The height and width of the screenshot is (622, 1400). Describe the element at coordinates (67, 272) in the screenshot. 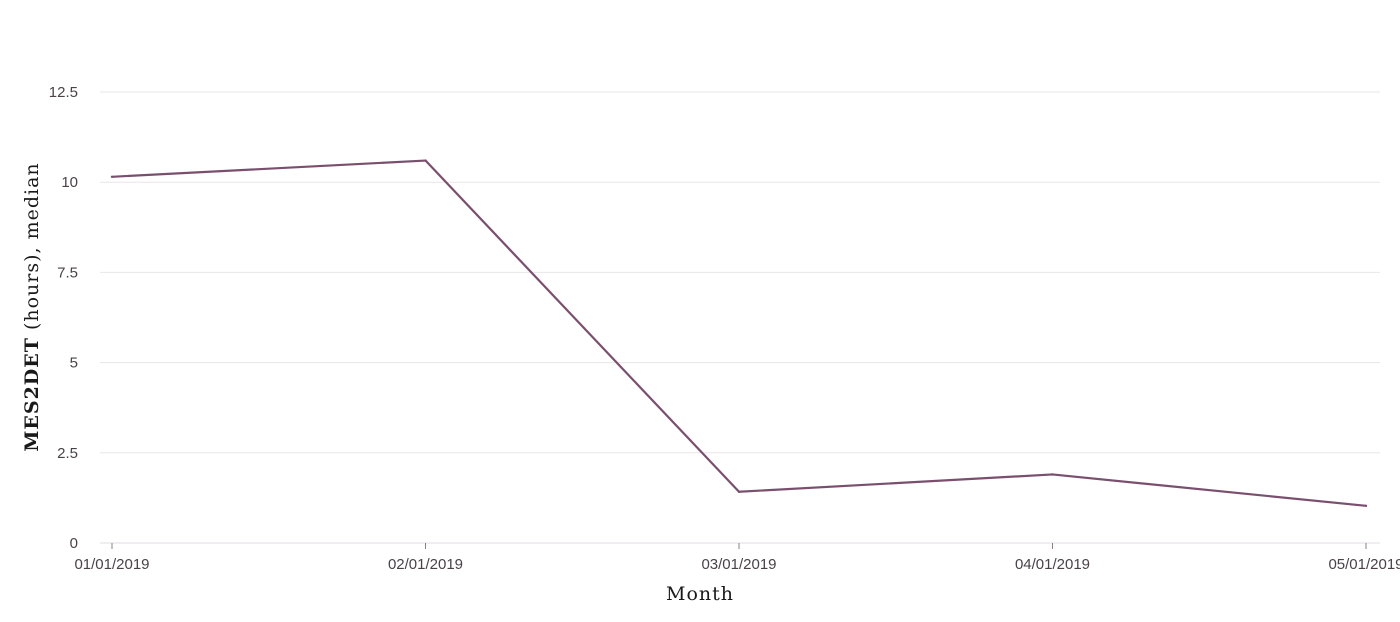

I see `y-tick-label: 7.5` at that location.